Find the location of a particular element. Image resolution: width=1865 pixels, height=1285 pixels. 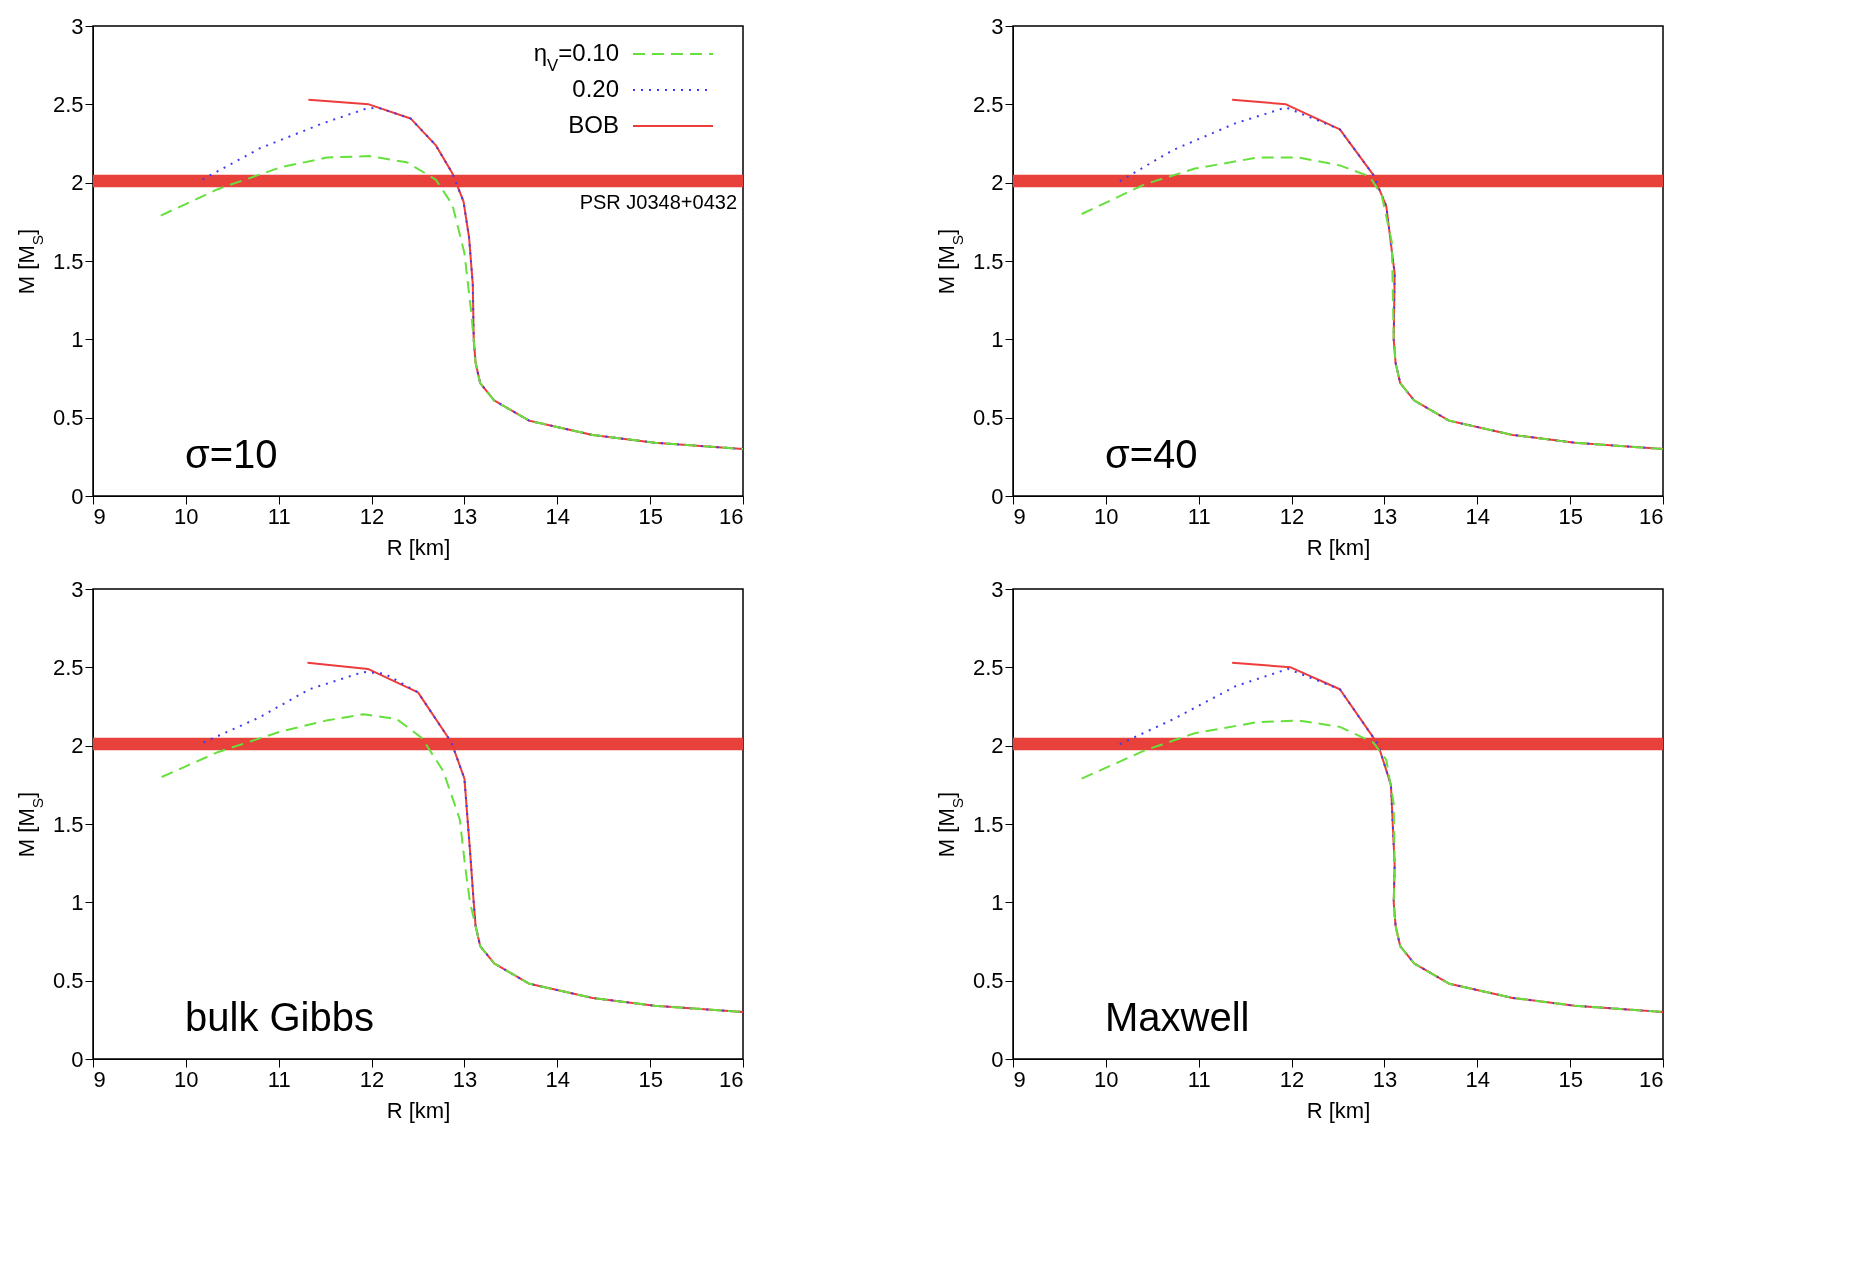

annotation: σ=10 is located at coordinates (231, 454).